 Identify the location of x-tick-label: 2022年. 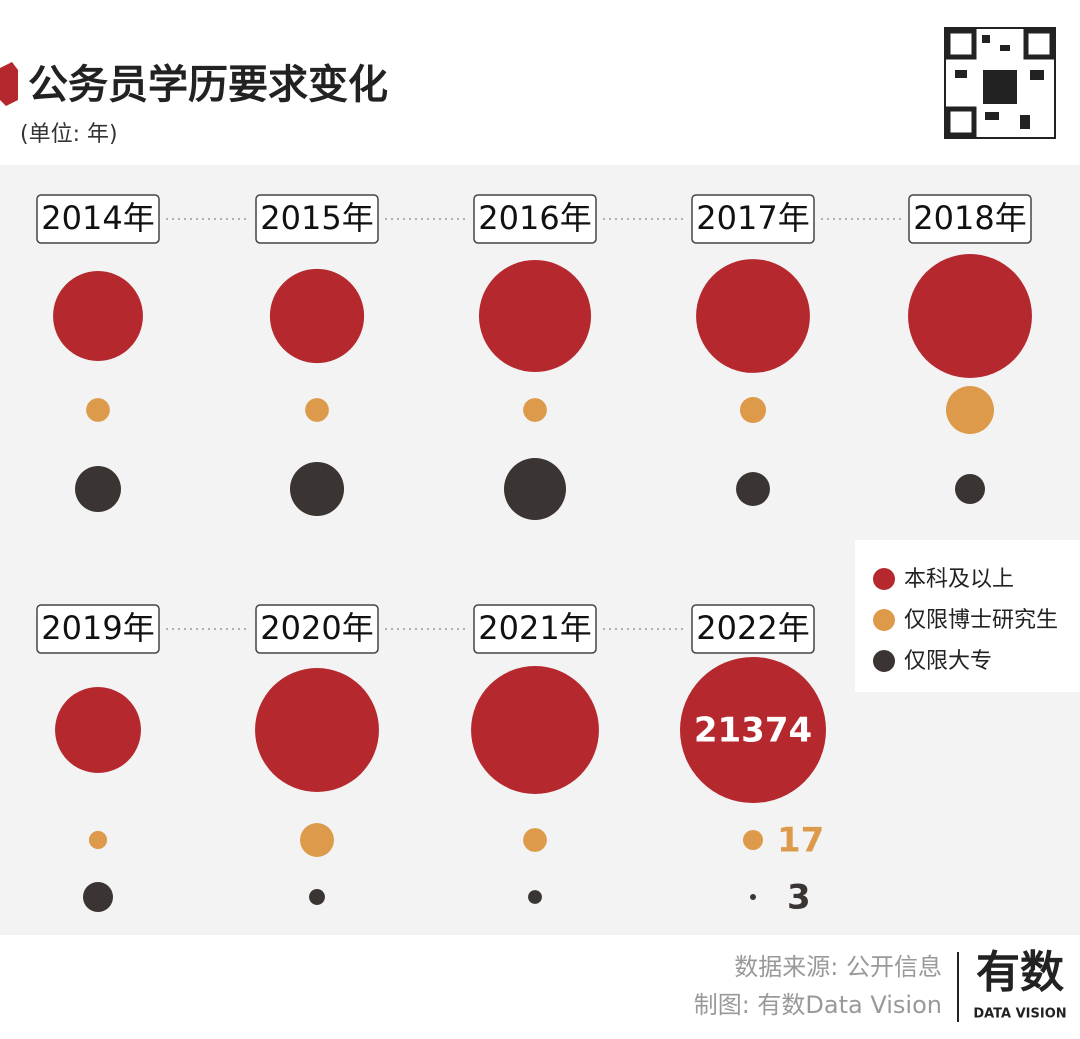
(752, 628).